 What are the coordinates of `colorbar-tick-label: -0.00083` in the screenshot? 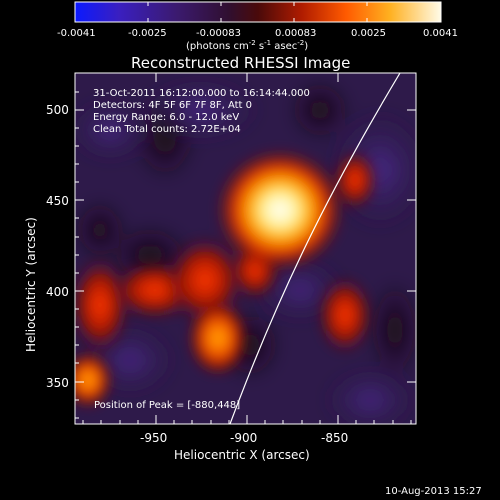 It's located at (218, 33).